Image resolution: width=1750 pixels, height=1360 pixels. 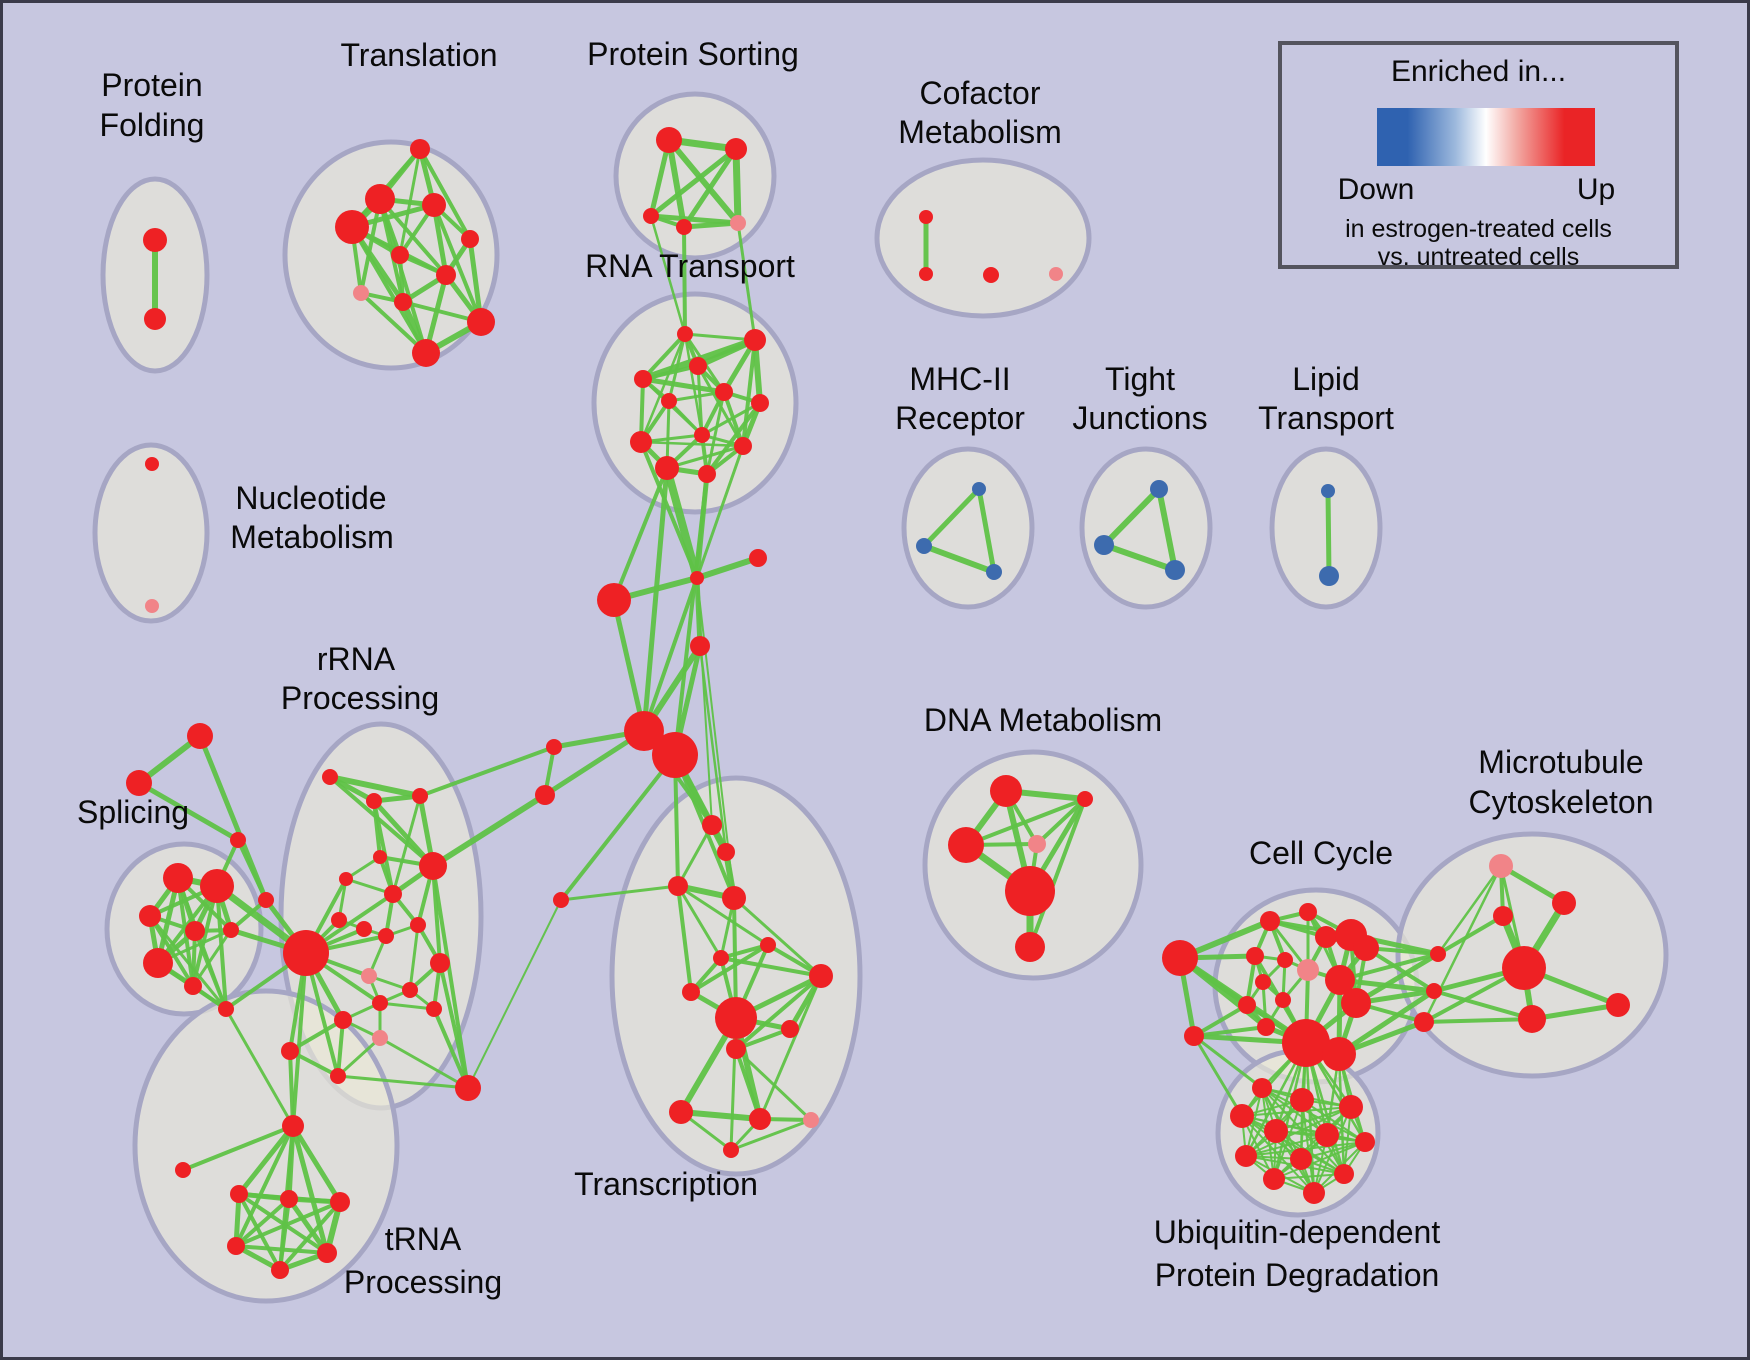 What do you see at coordinates (1308, 970) in the screenshot?
I see `node-C9` at bounding box center [1308, 970].